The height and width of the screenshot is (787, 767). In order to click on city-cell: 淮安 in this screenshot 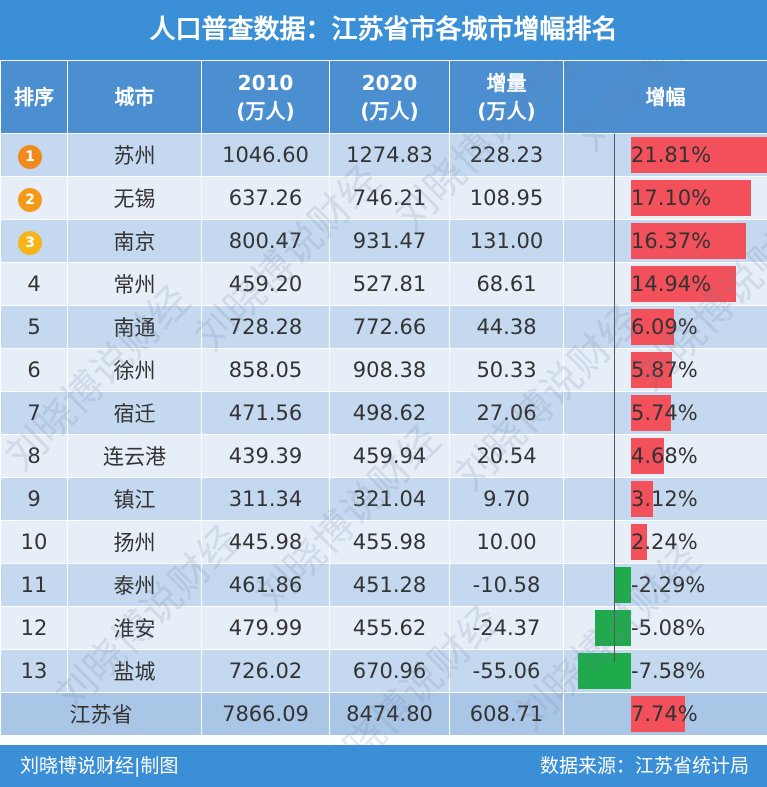, I will do `click(134, 628)`.